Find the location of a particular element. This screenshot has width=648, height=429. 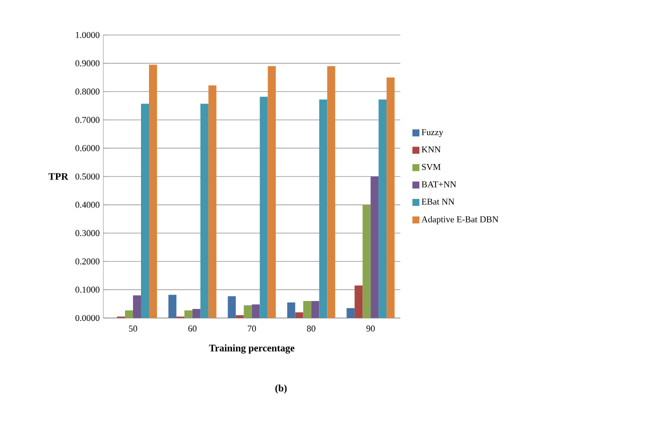

y-tick-label: 0.4000 is located at coordinates (87, 205).